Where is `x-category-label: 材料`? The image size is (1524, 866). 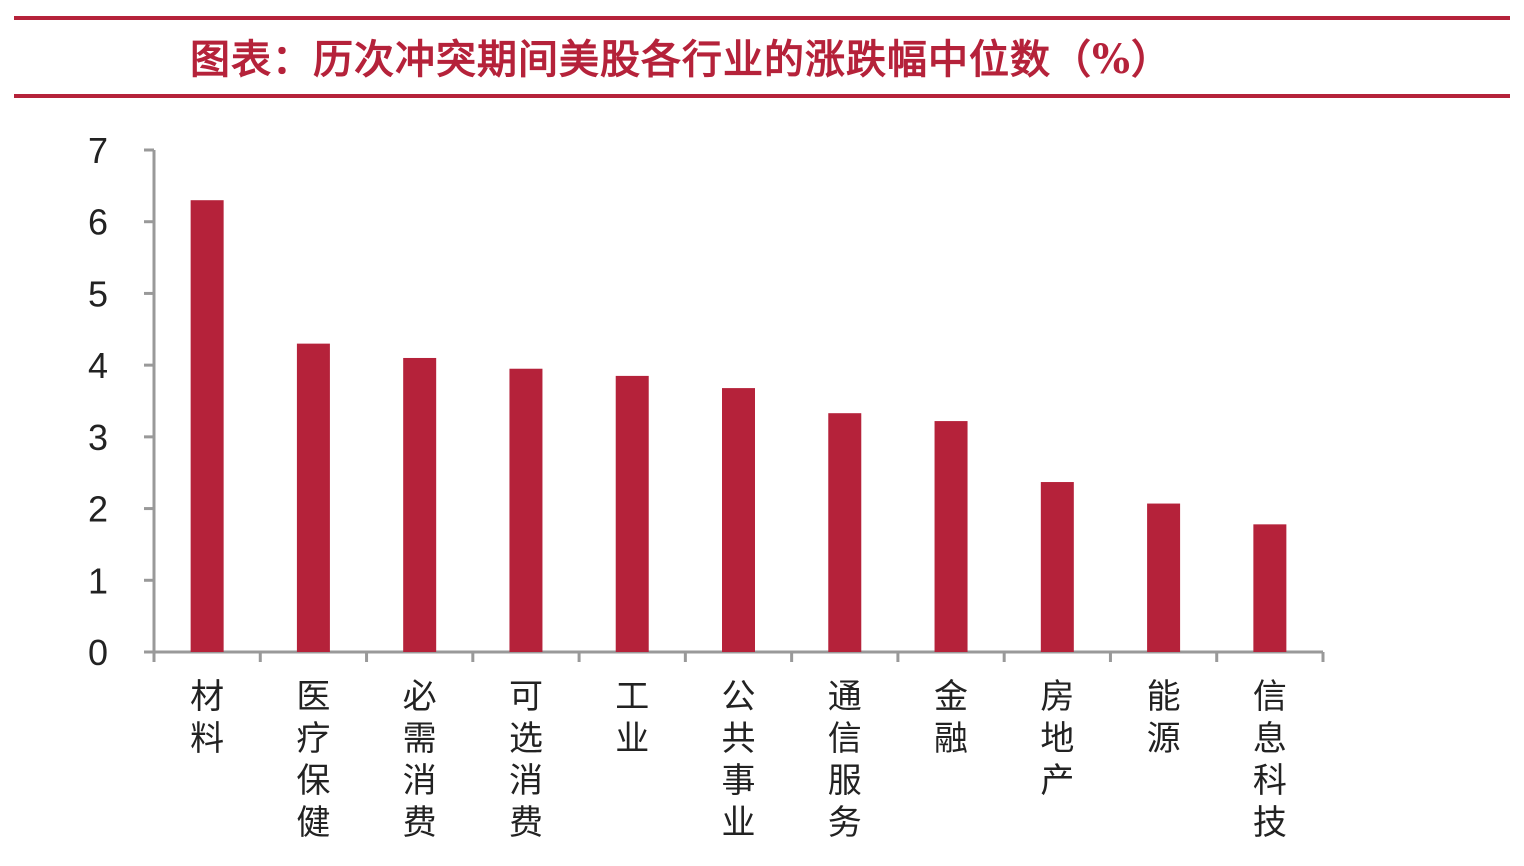 x-category-label: 材料 is located at coordinates (207, 718).